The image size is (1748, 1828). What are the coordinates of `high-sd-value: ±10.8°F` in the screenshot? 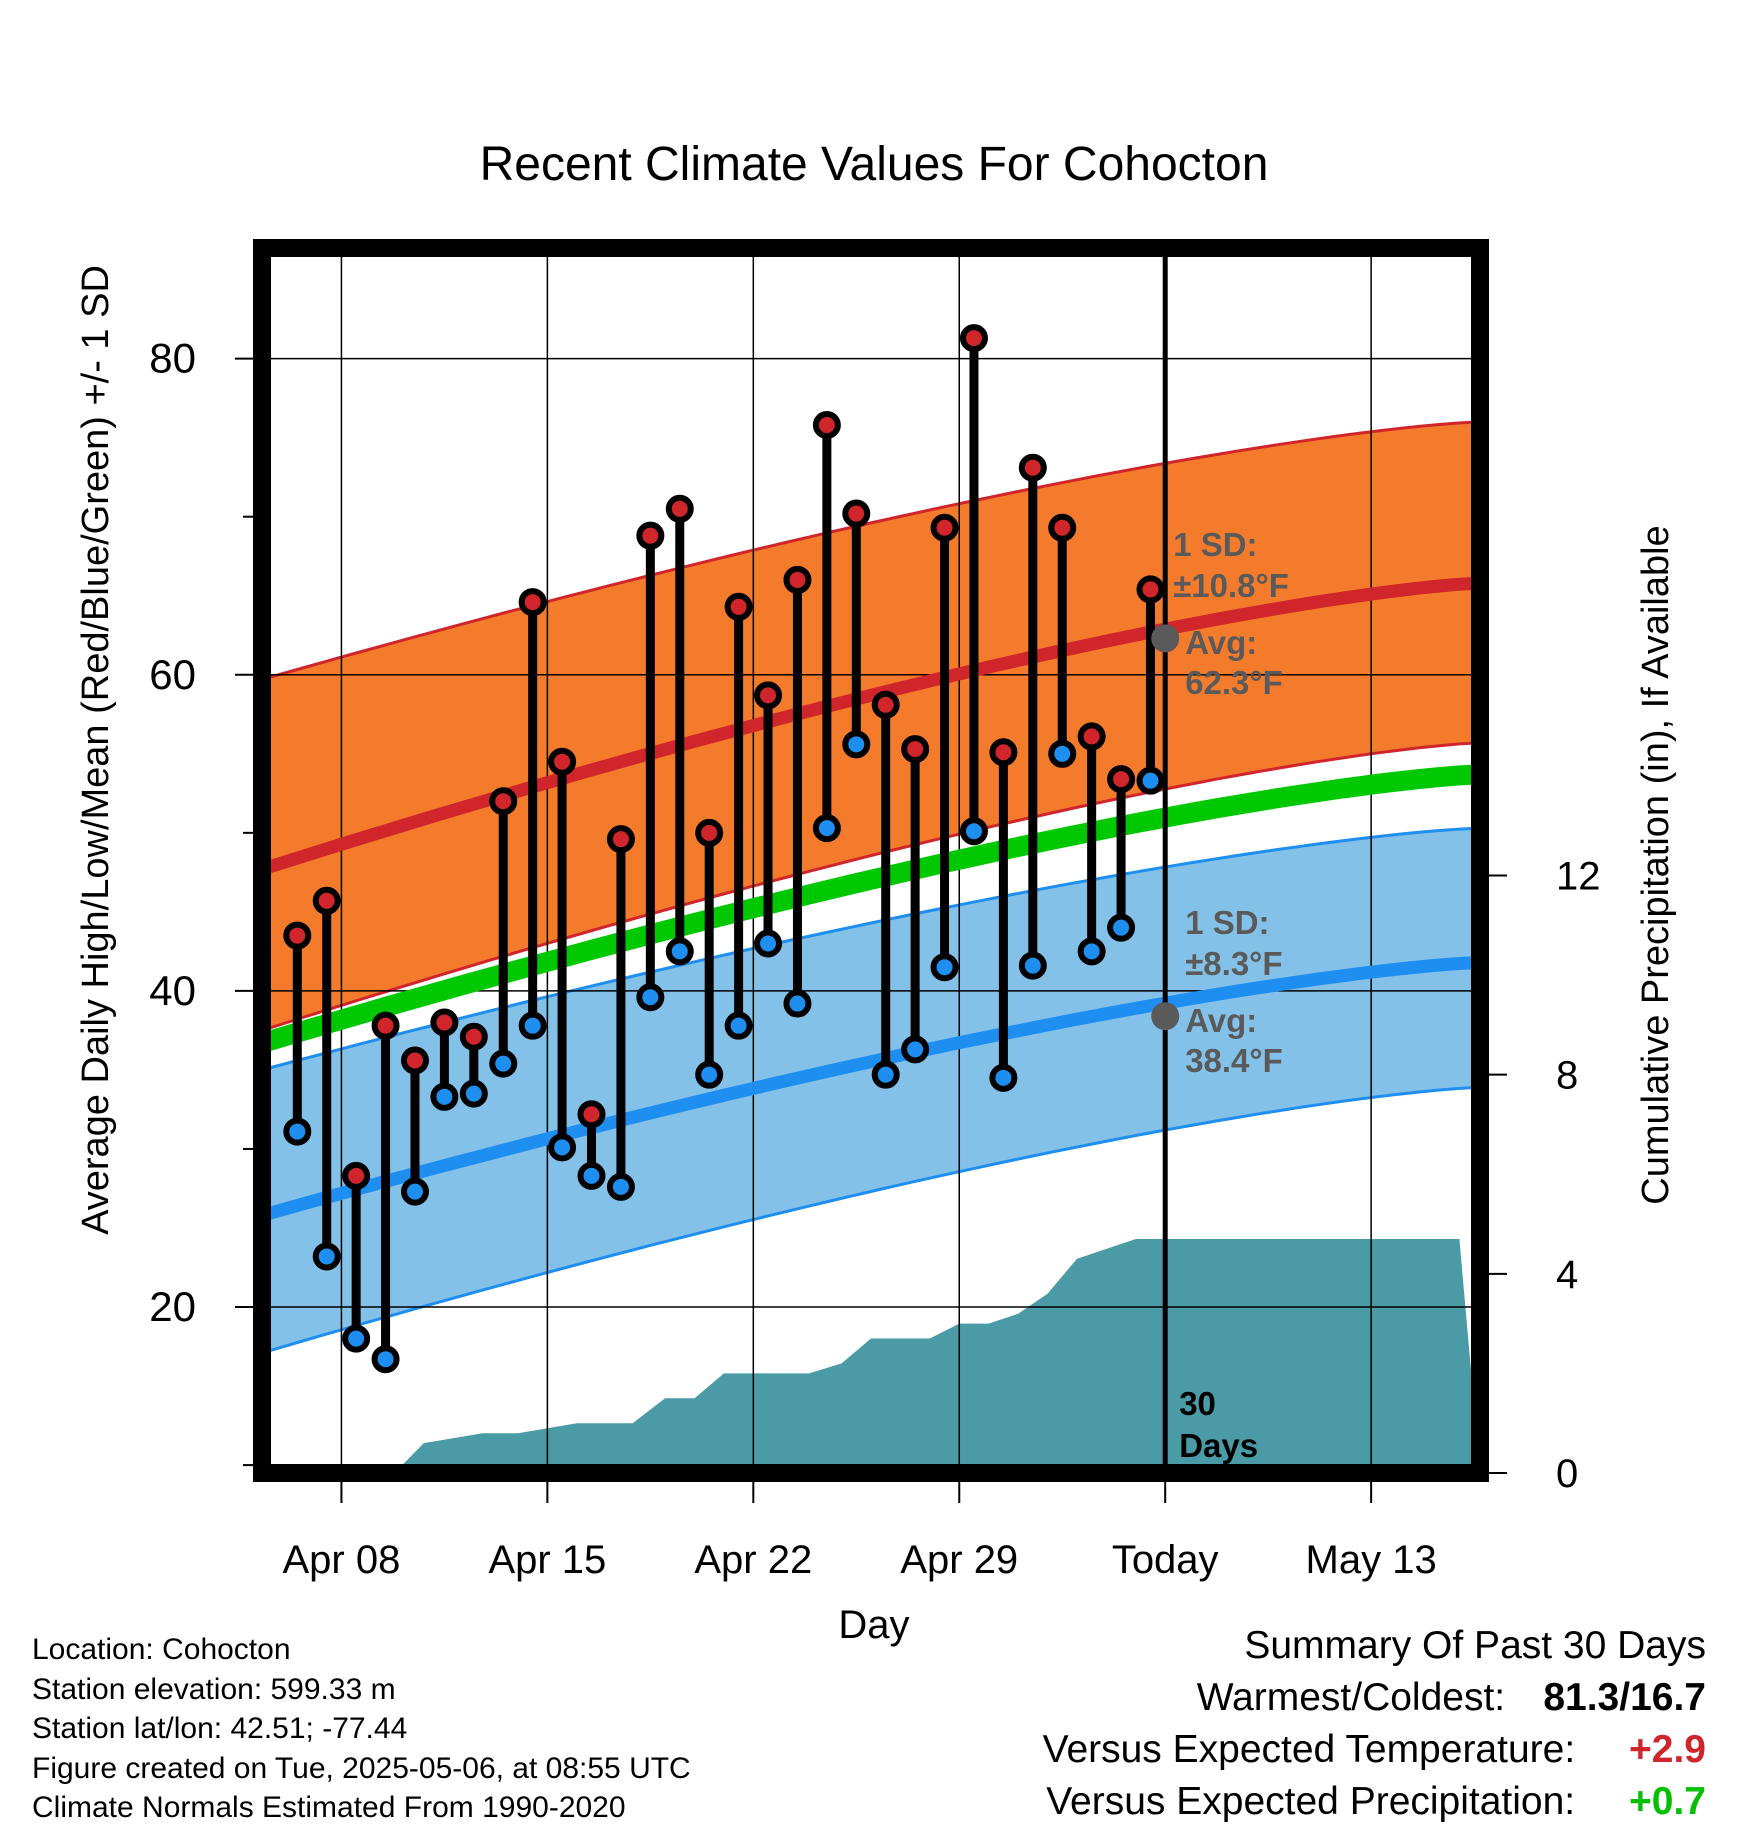 It's located at (1231, 585).